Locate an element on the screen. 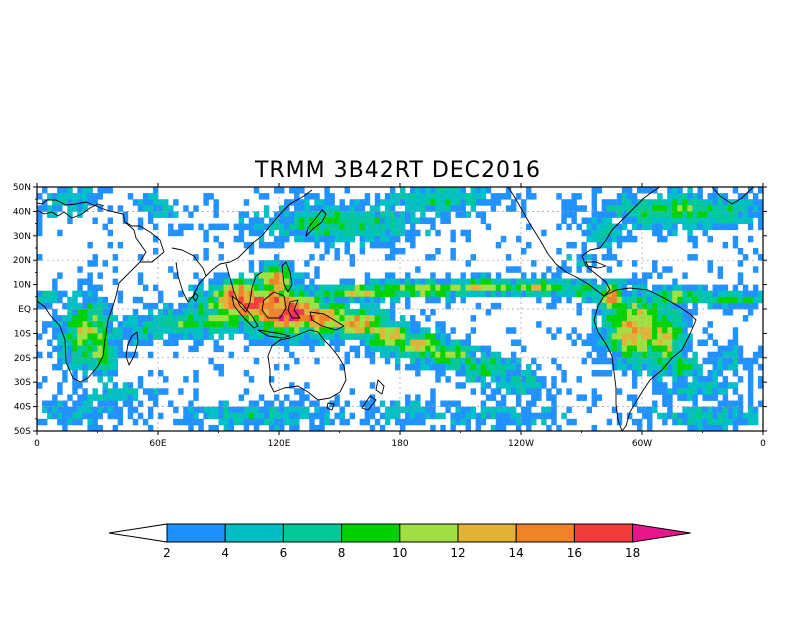 This screenshot has height=618, width=800. coast-seasia is located at coordinates (259, 233).